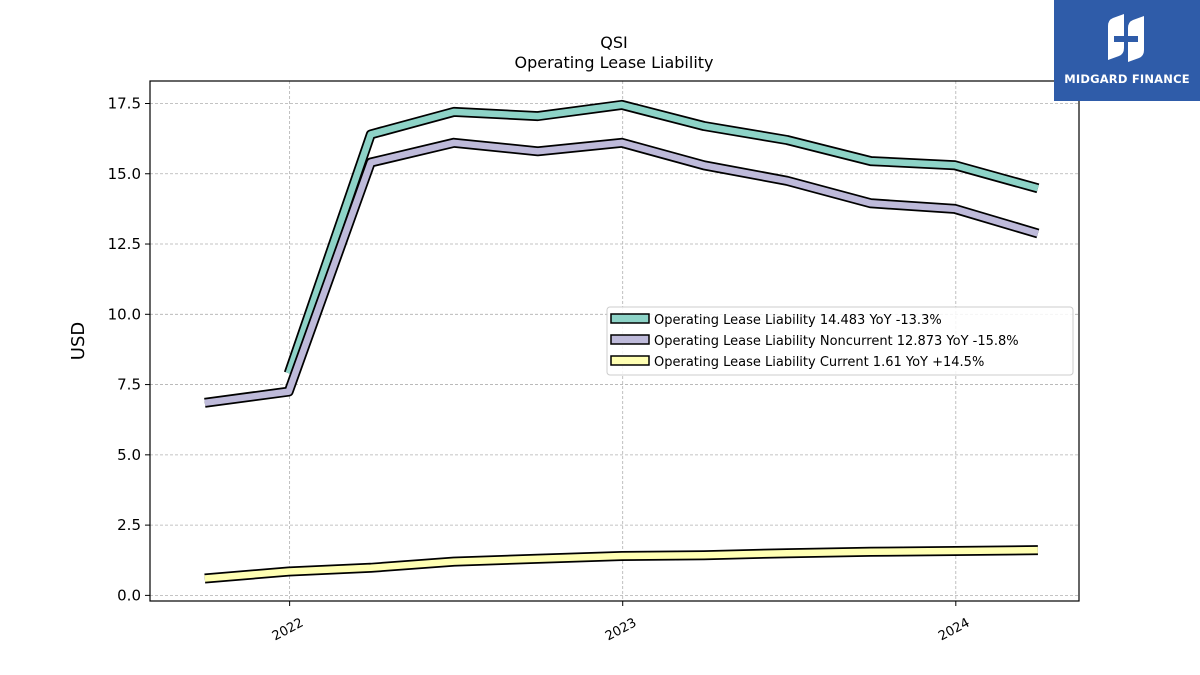 This screenshot has width=1200, height=675. What do you see at coordinates (124, 314) in the screenshot?
I see `y-tick-label: 10.0` at bounding box center [124, 314].